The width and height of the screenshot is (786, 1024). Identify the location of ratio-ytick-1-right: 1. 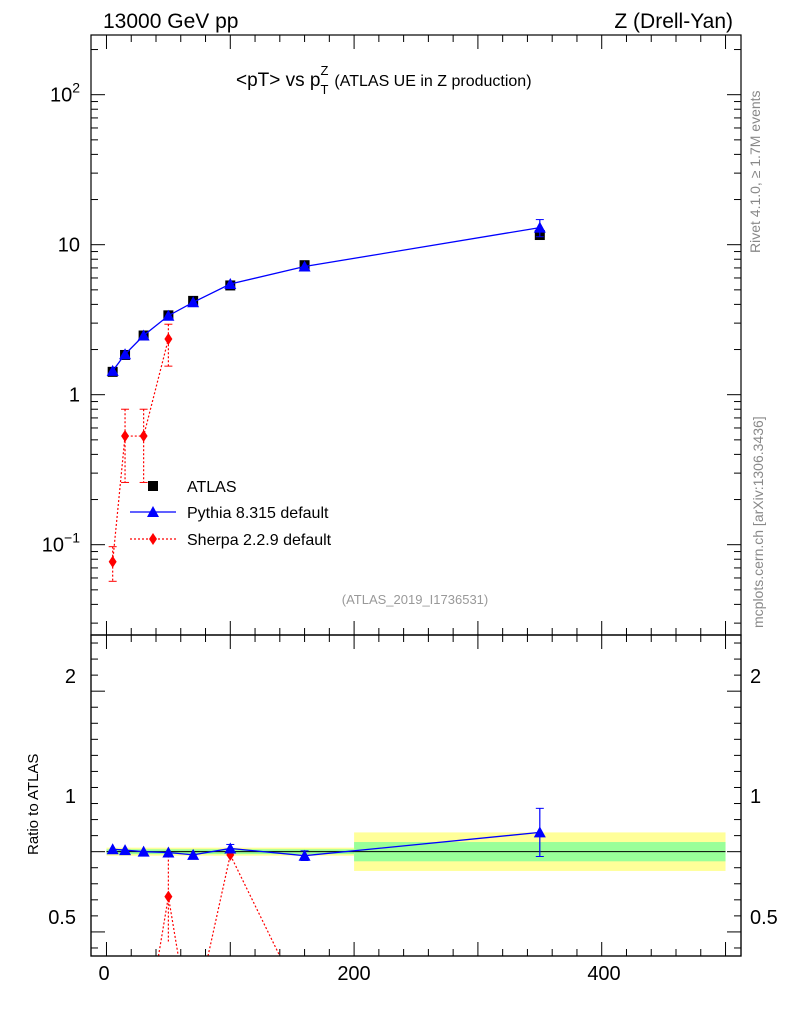
(755, 797).